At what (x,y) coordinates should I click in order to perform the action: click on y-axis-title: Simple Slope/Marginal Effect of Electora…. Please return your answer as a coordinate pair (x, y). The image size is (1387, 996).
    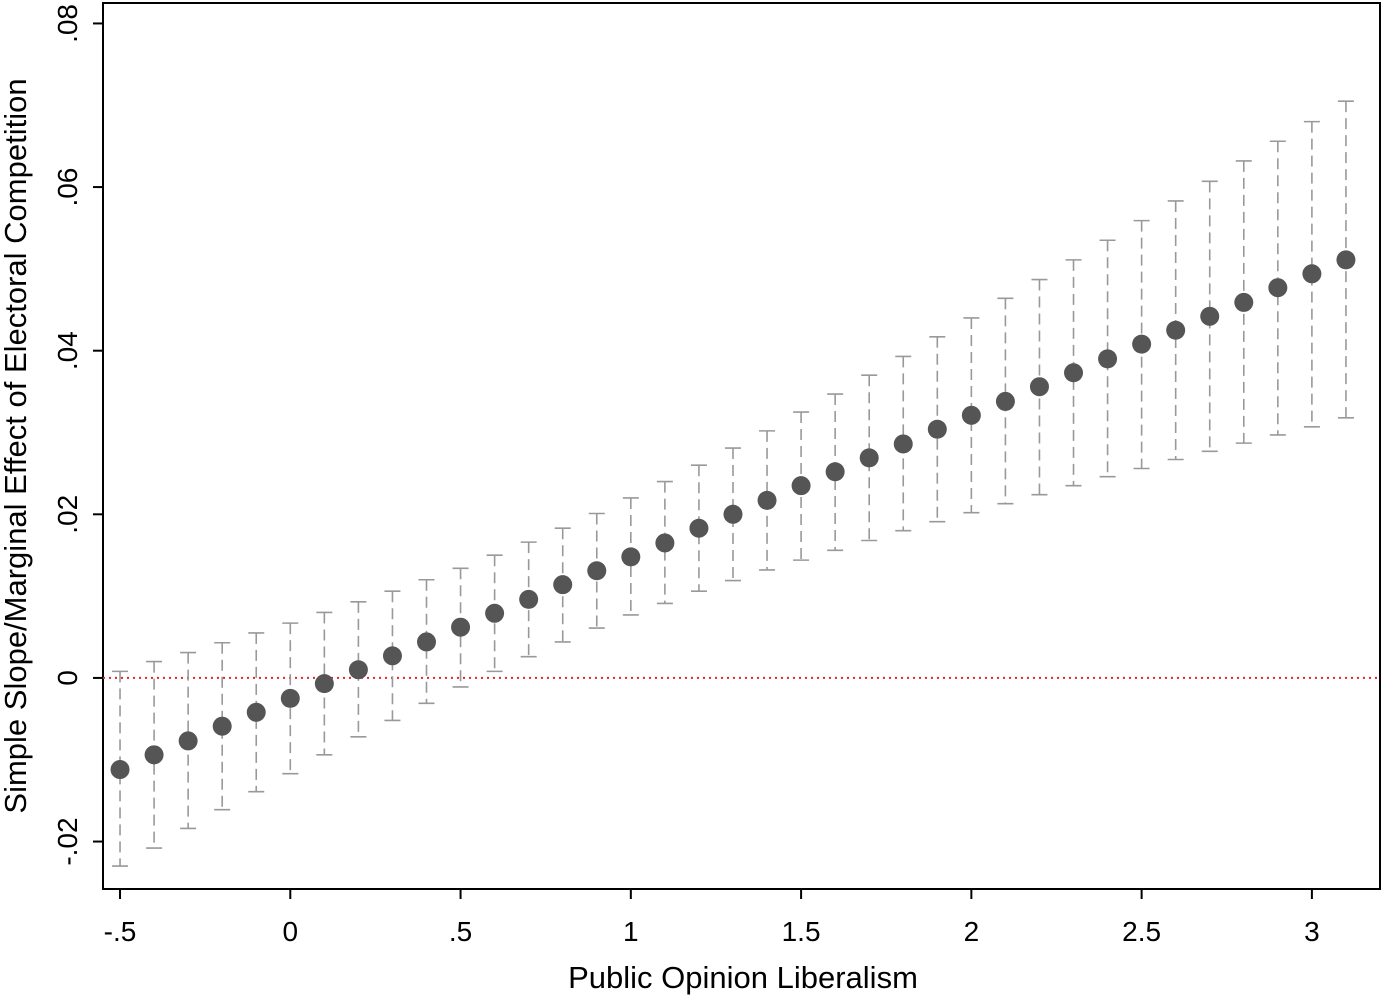
    Looking at the image, I should click on (16, 445).